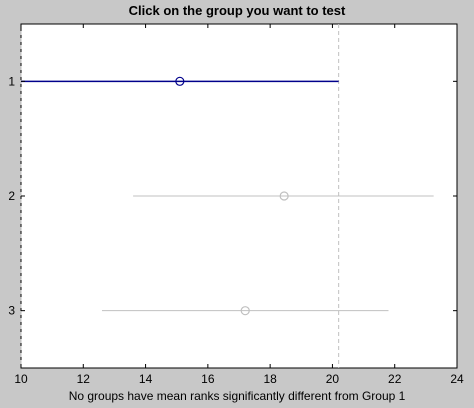 Image resolution: width=474 pixels, height=408 pixels. I want to click on y-tick-label-1: 1, so click(11, 81).